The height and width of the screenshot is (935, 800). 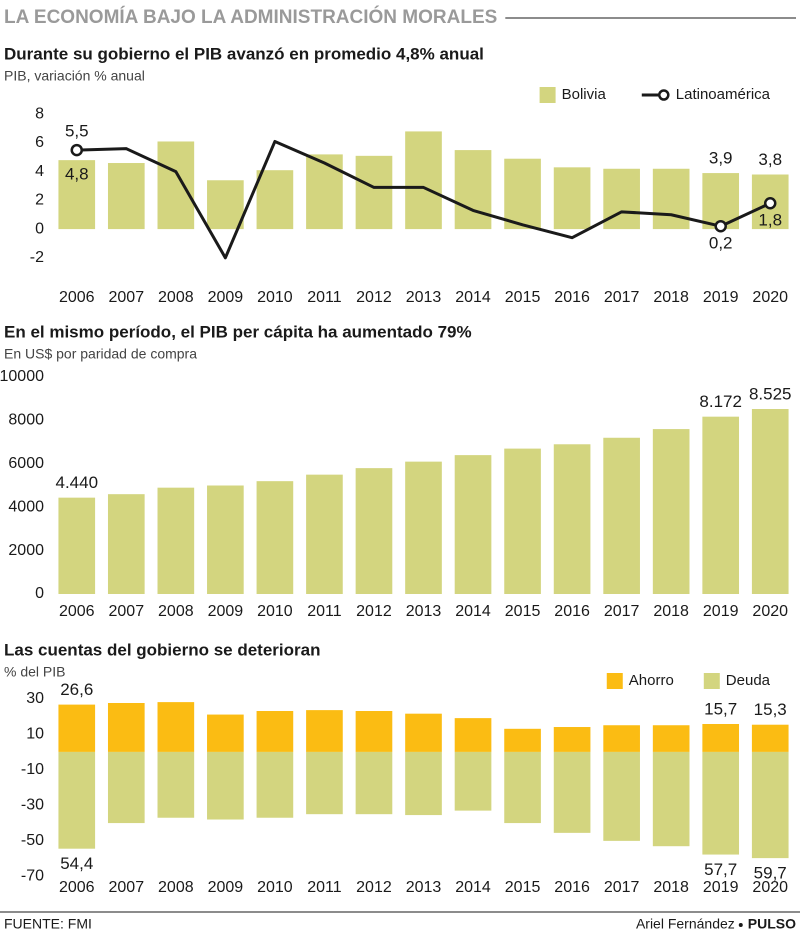 What do you see at coordinates (74, 76) in the screenshot?
I see `chart-subtitle: PIB, variación % anual` at bounding box center [74, 76].